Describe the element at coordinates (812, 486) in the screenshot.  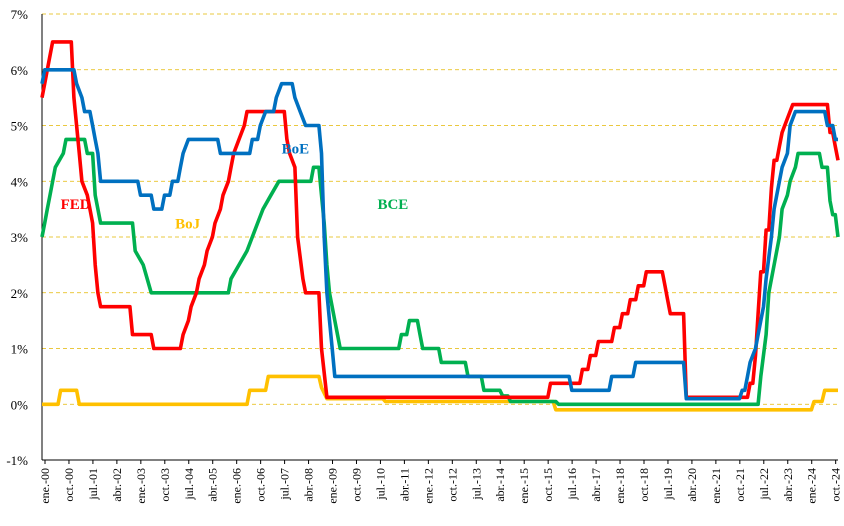
I see `x-tick-label: ene.-24` at that location.